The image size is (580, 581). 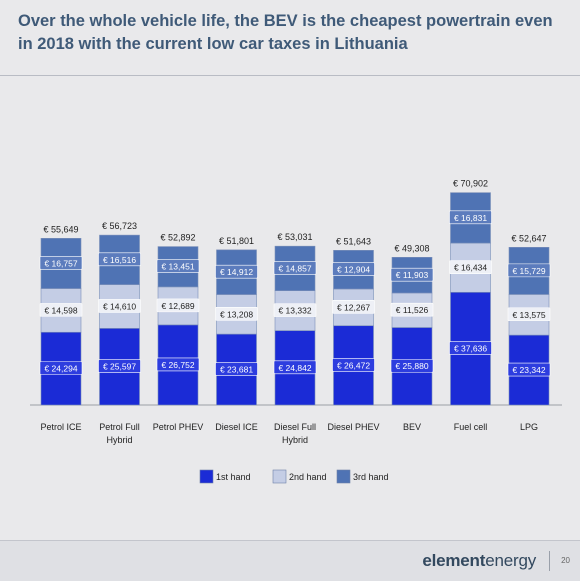 I want to click on data-label-2nd-hand-7: € 16,434, so click(x=470, y=268).